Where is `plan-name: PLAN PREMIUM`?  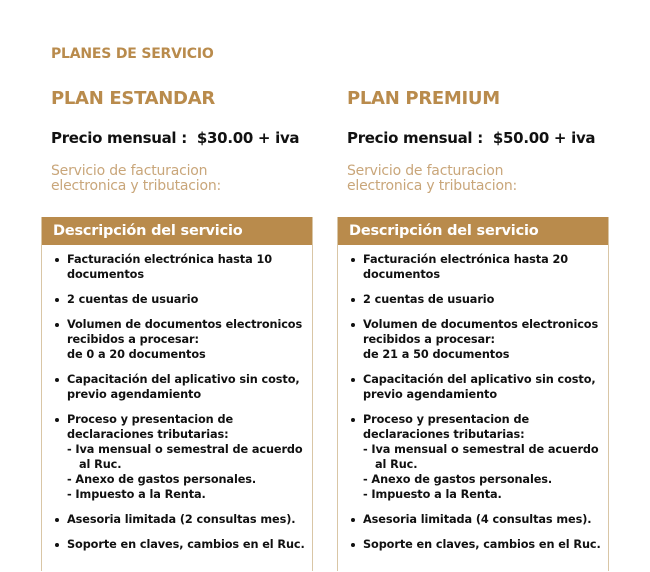
plan-name: PLAN PREMIUM is located at coordinates (423, 98).